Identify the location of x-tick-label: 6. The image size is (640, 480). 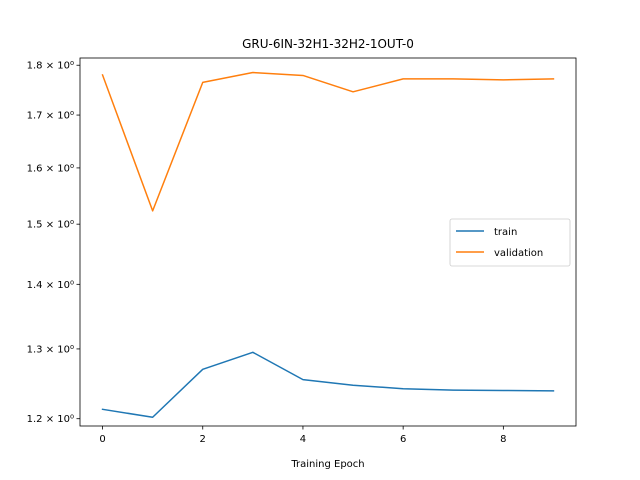
(403, 439).